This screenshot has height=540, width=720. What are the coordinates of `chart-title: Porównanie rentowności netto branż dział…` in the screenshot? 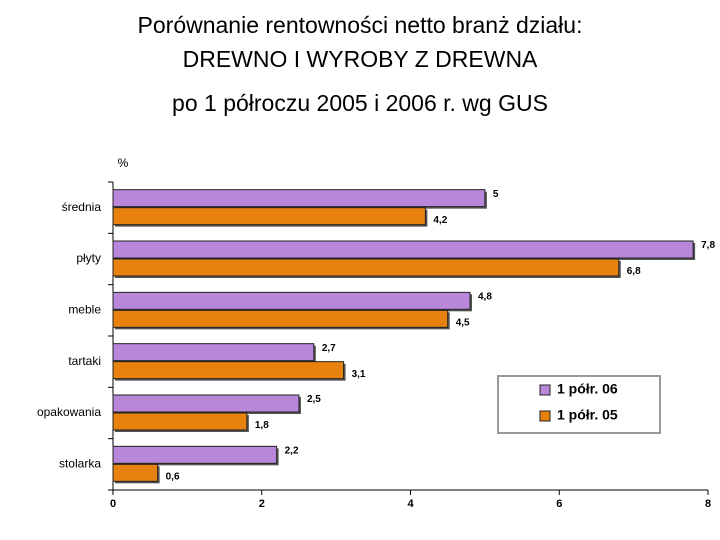 It's located at (360, 25).